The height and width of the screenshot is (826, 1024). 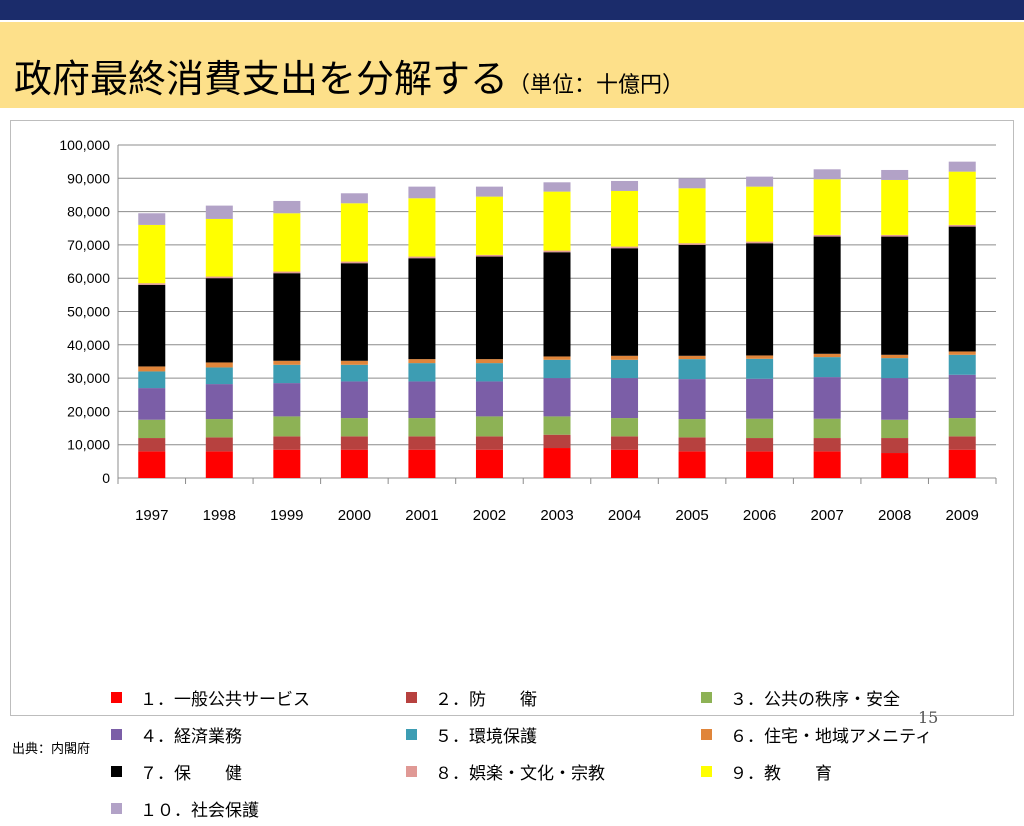 I want to click on legend-label: ８．娯楽・文化・宗教, so click(x=520, y=773).